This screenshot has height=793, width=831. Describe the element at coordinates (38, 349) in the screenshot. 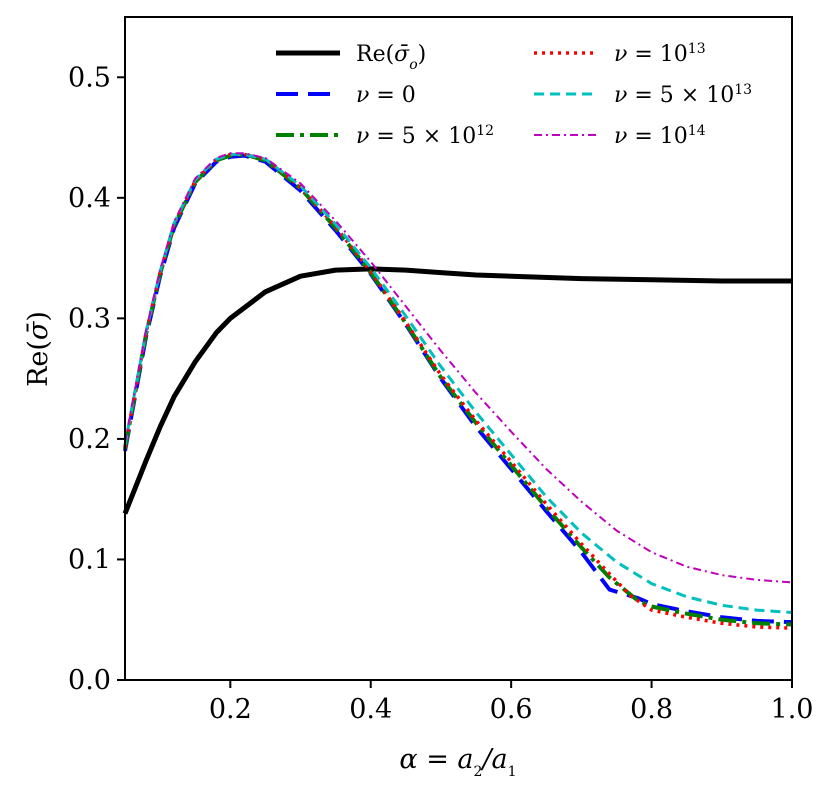

I see `y-axis-label: Re(σ̄)` at that location.